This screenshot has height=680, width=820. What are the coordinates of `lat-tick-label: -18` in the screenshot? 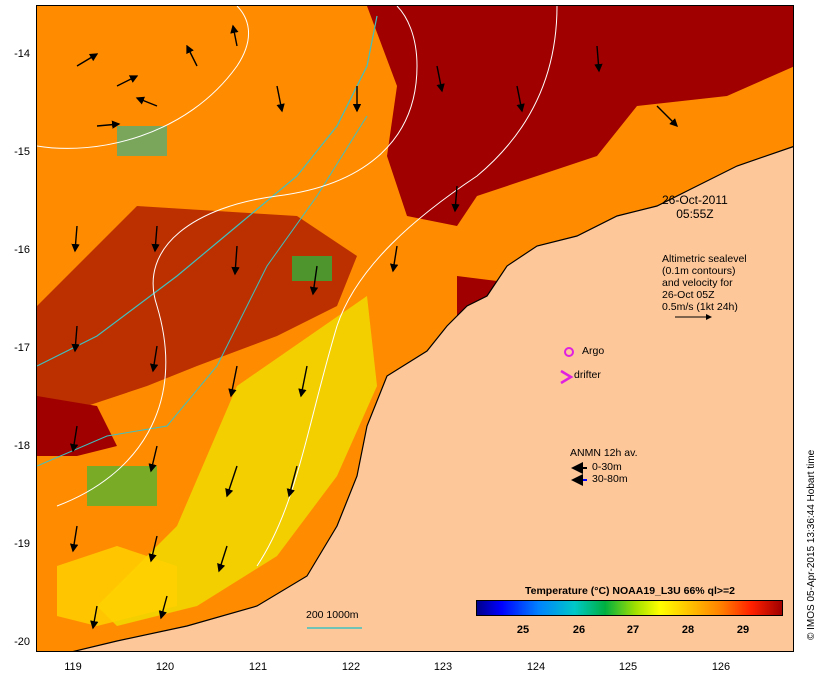 It's located at (22, 446).